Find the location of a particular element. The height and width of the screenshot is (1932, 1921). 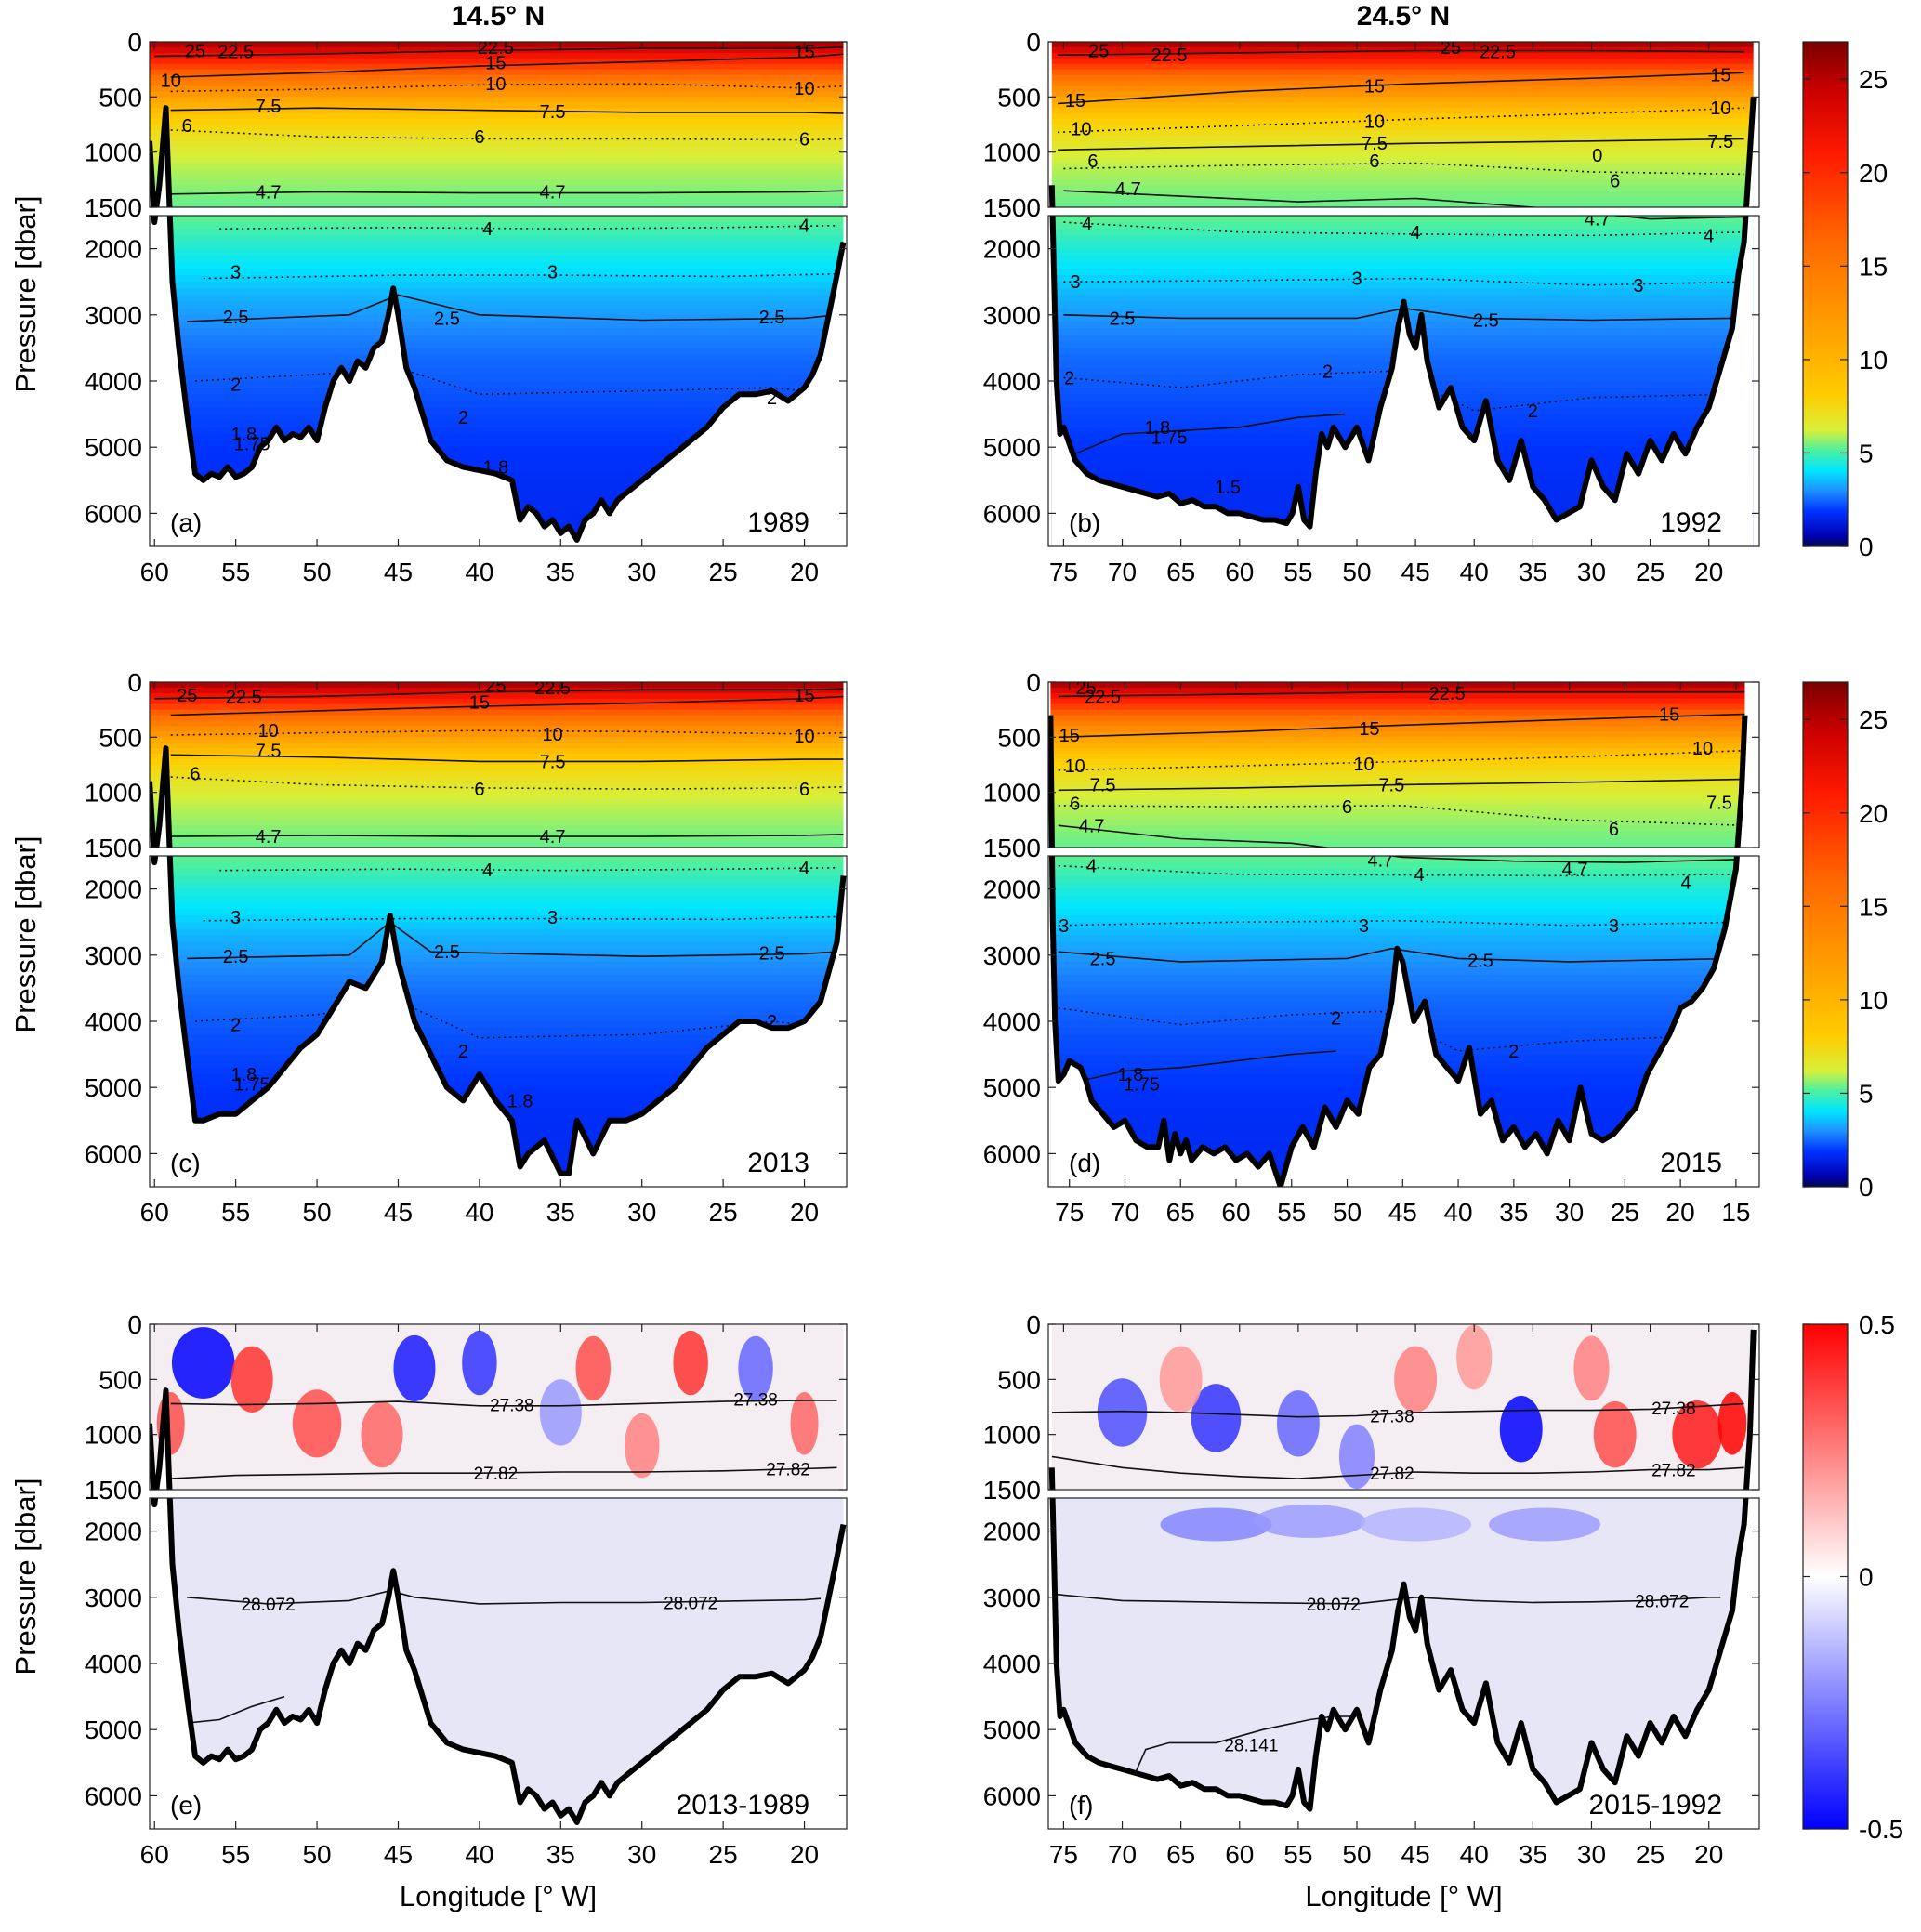

colorbar-tick-label: 20 is located at coordinates (1874, 173).